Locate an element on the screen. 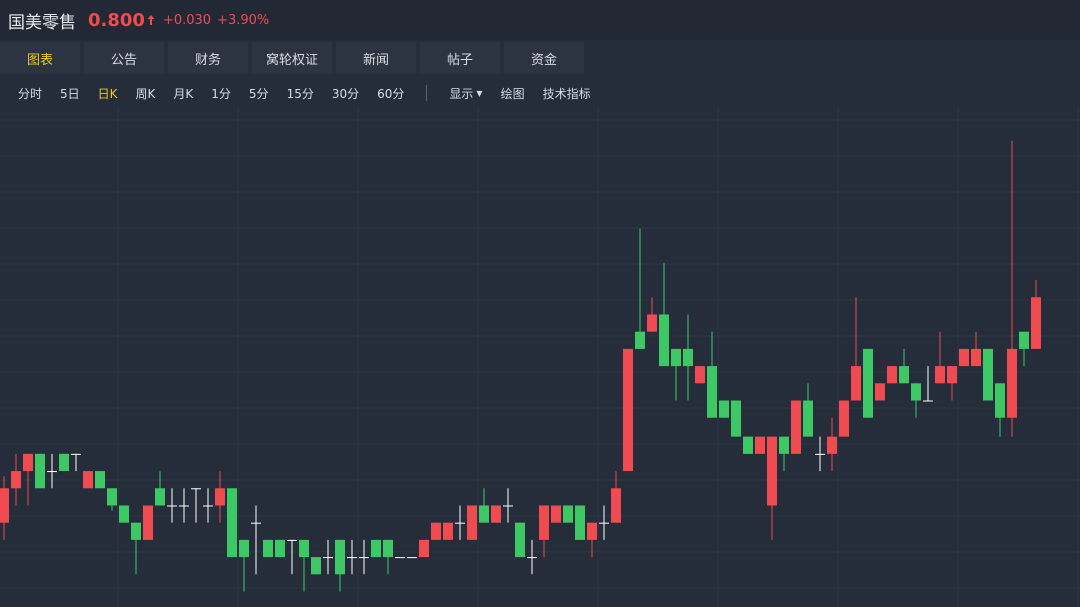  tab: 财务 is located at coordinates (208, 58).